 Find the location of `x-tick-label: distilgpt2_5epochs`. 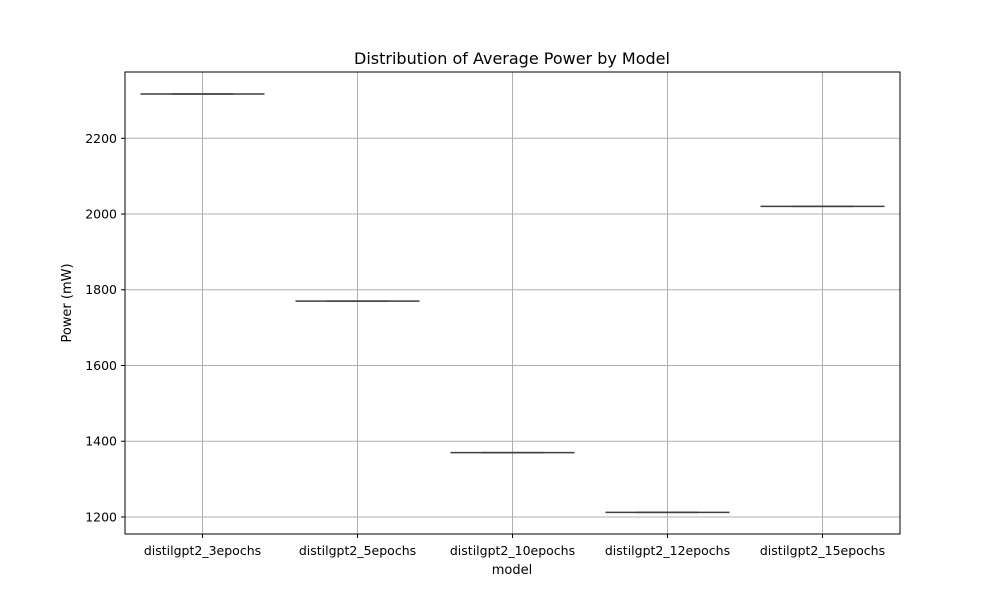

x-tick-label: distilgpt2_5epochs is located at coordinates (357, 550).